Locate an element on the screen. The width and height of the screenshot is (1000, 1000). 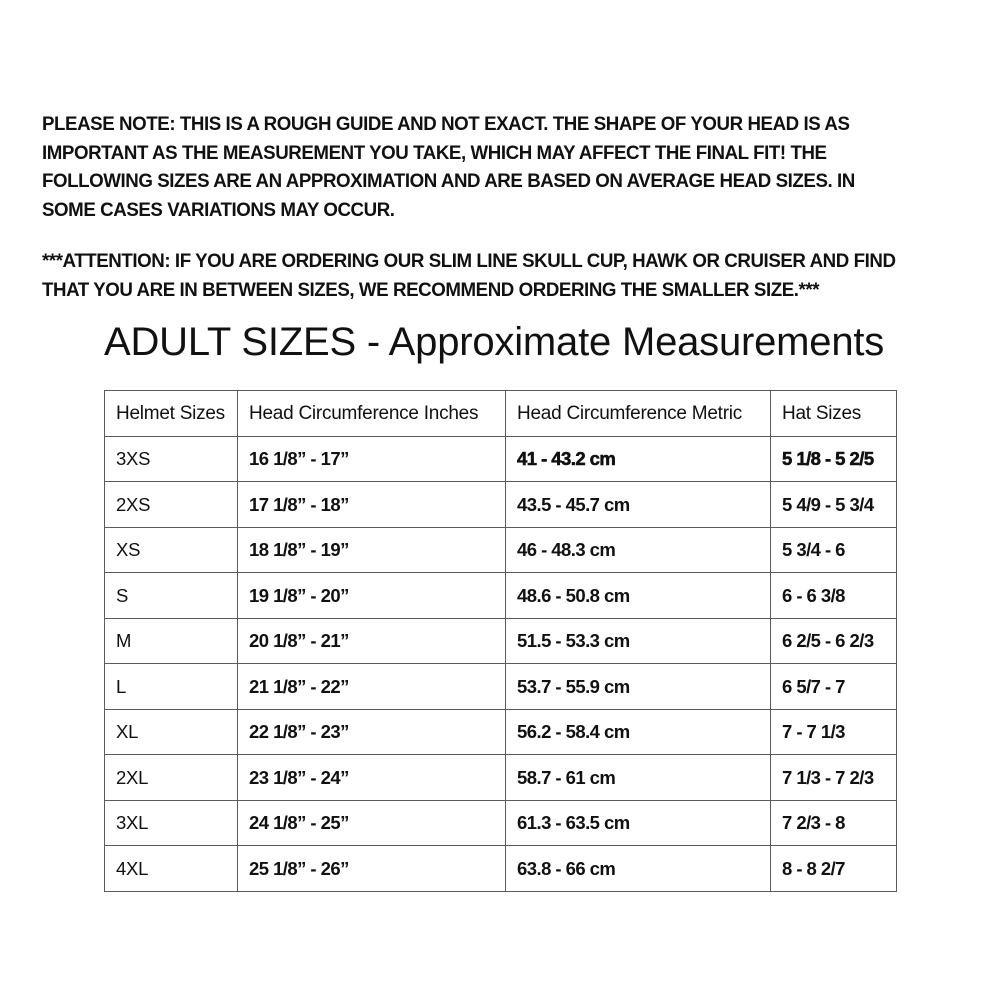
cell-hat-size: 5 3/4 - 6 is located at coordinates (833, 549).